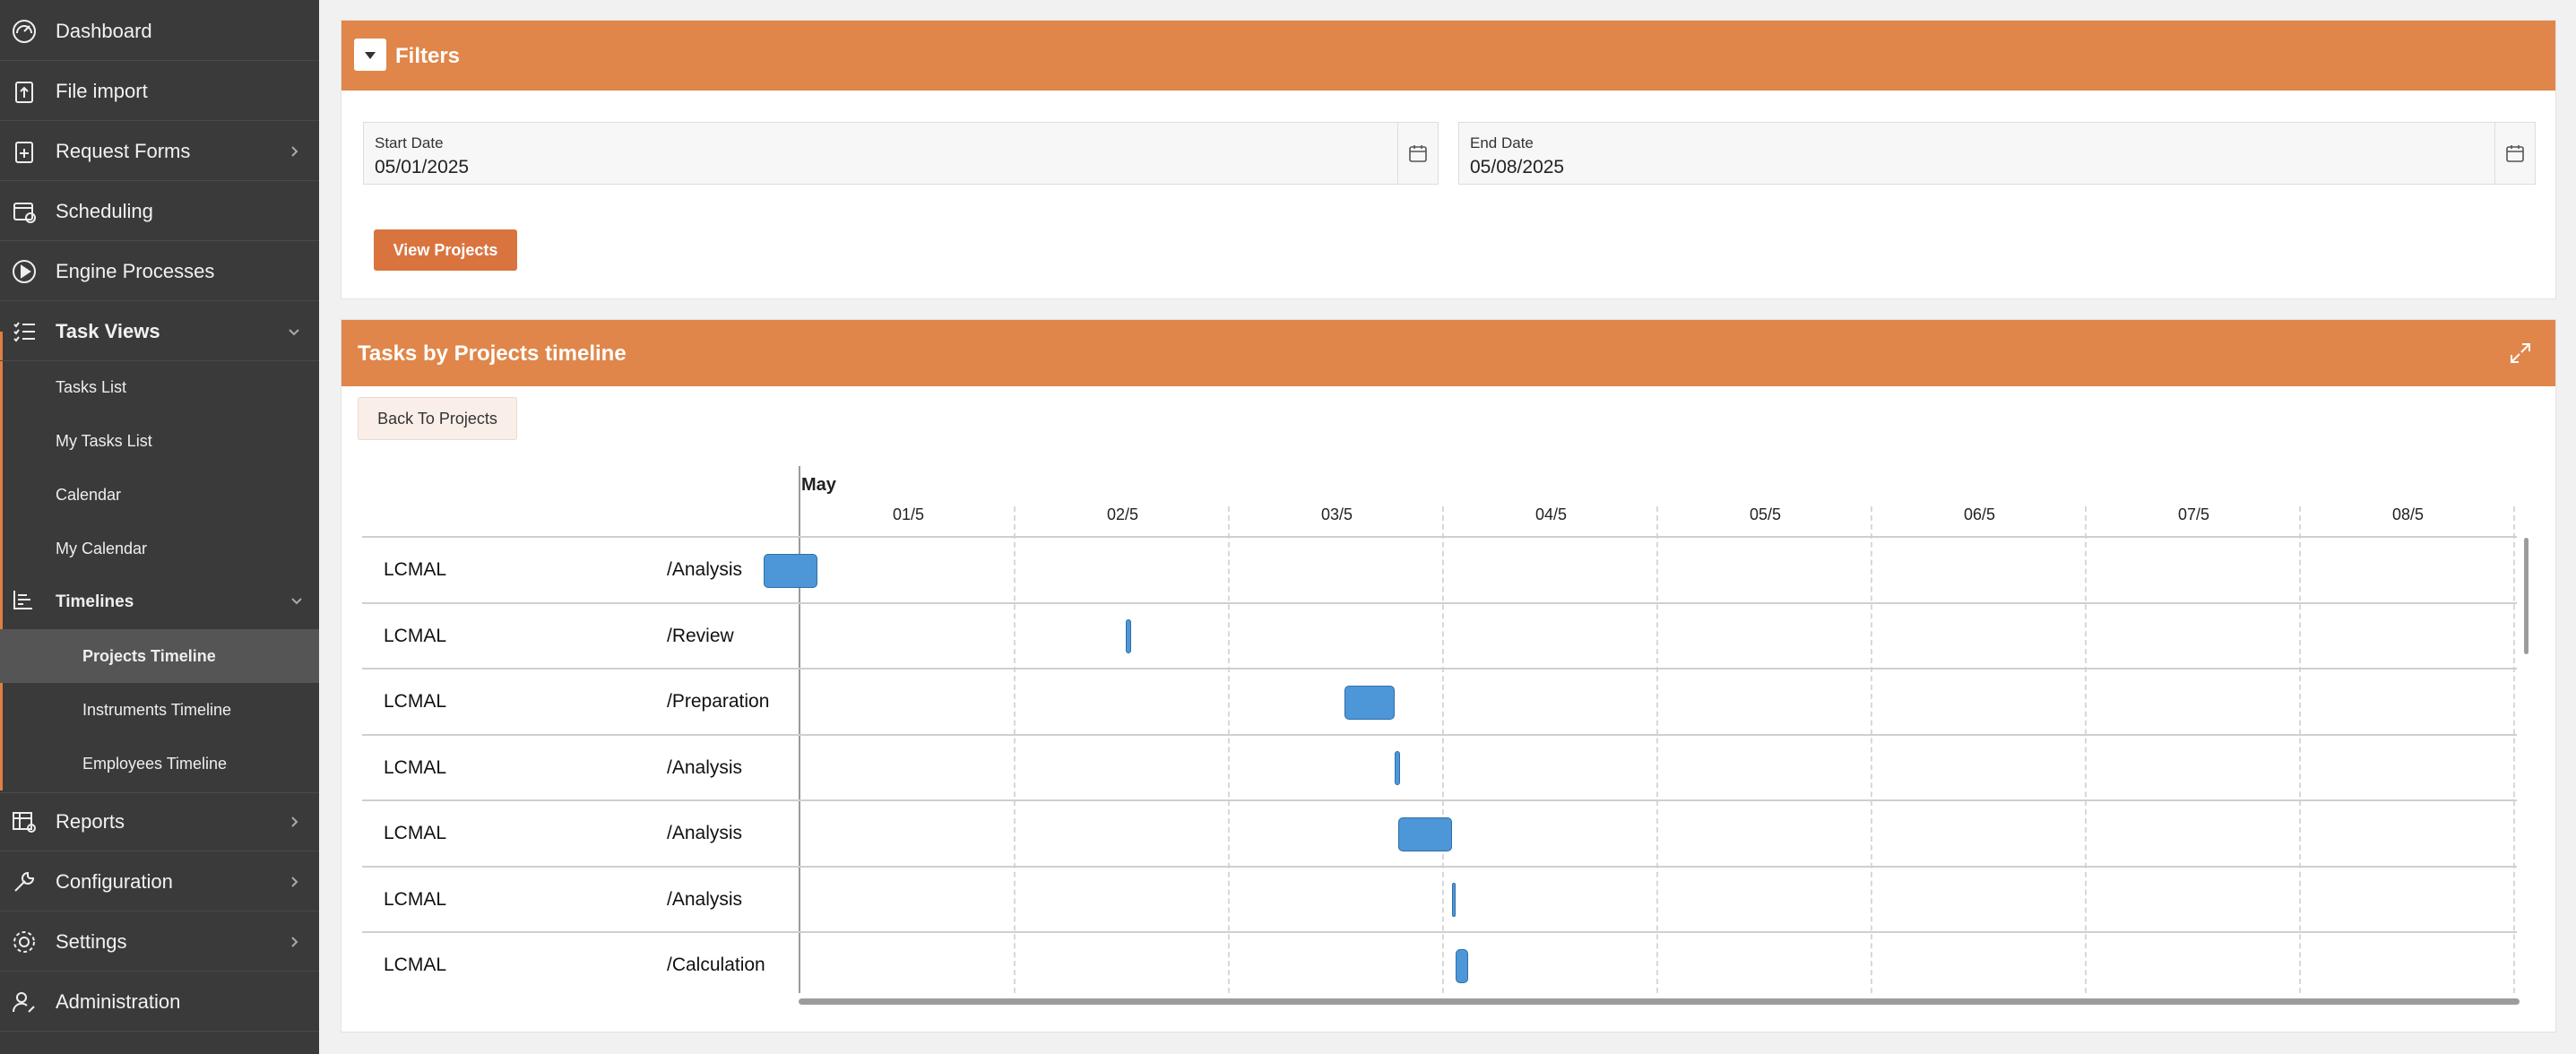 The image size is (2576, 1054). I want to click on play-icon, so click(24, 271).